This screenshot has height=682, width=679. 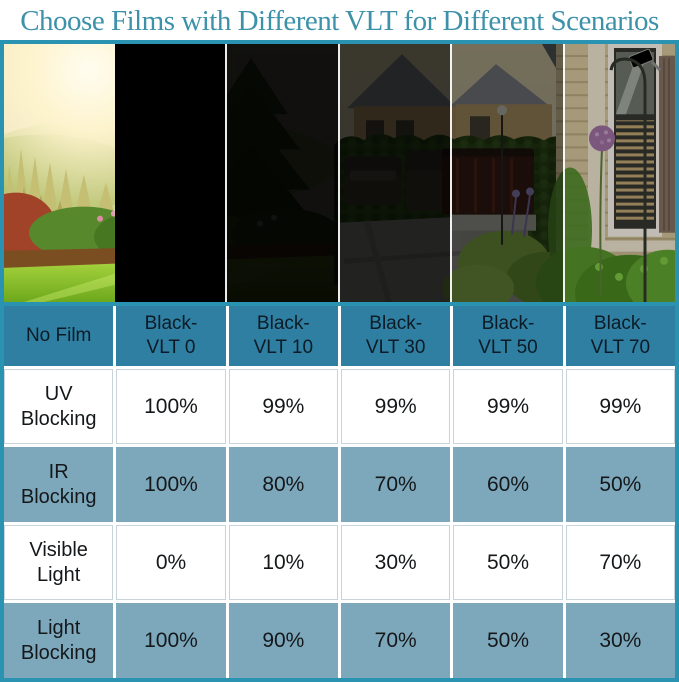 I want to click on column-header-vlt-0: Black- VLT 0, so click(x=171, y=336).